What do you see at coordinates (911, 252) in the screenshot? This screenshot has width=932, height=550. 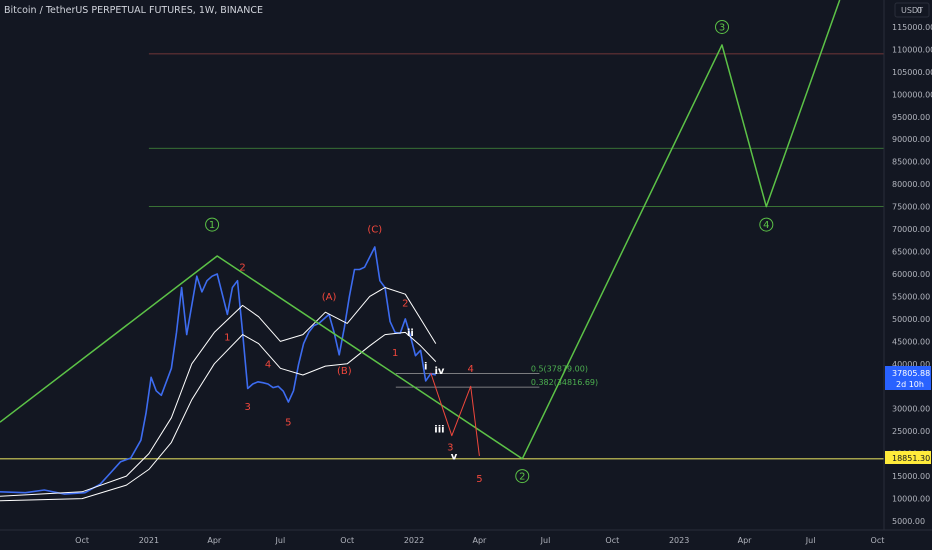 I see `price-tick-label: 65000.00` at bounding box center [911, 252].